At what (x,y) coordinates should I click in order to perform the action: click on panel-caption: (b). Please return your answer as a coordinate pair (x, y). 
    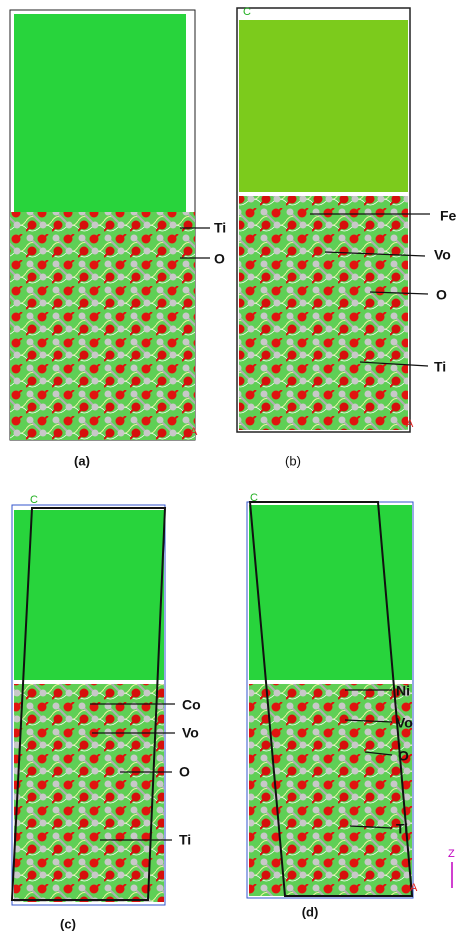
    Looking at the image, I should click on (293, 460).